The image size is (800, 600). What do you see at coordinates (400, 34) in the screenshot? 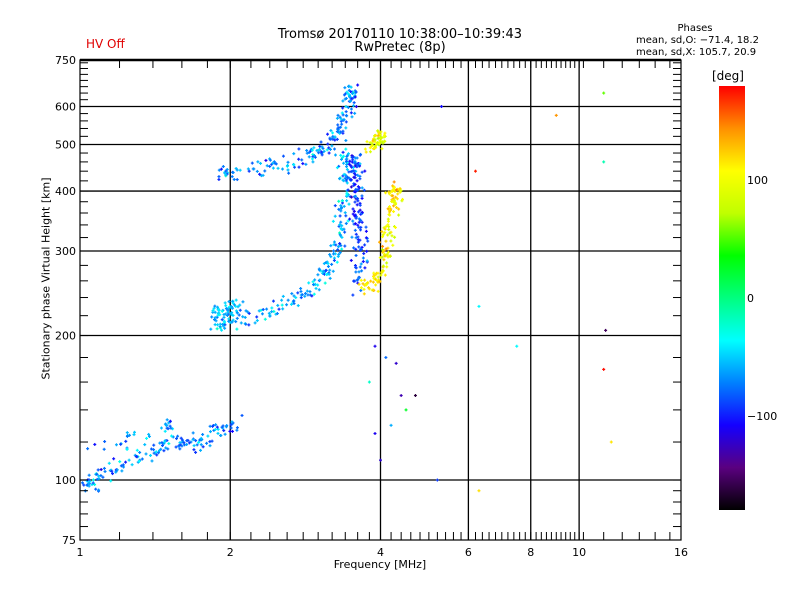
I see `chart-title: Tromsø 20170110 10:38:00–10:39:43` at bounding box center [400, 34].